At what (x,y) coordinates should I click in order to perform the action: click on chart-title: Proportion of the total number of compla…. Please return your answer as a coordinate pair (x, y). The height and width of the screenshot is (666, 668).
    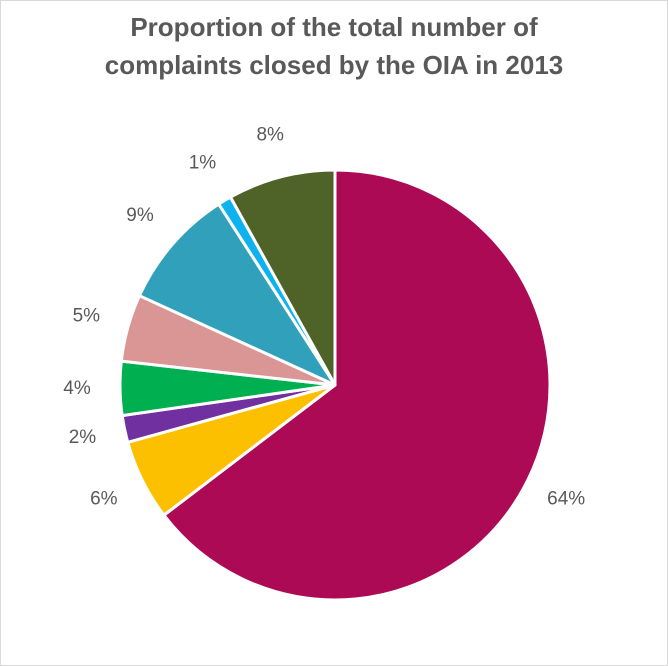
    Looking at the image, I should click on (334, 46).